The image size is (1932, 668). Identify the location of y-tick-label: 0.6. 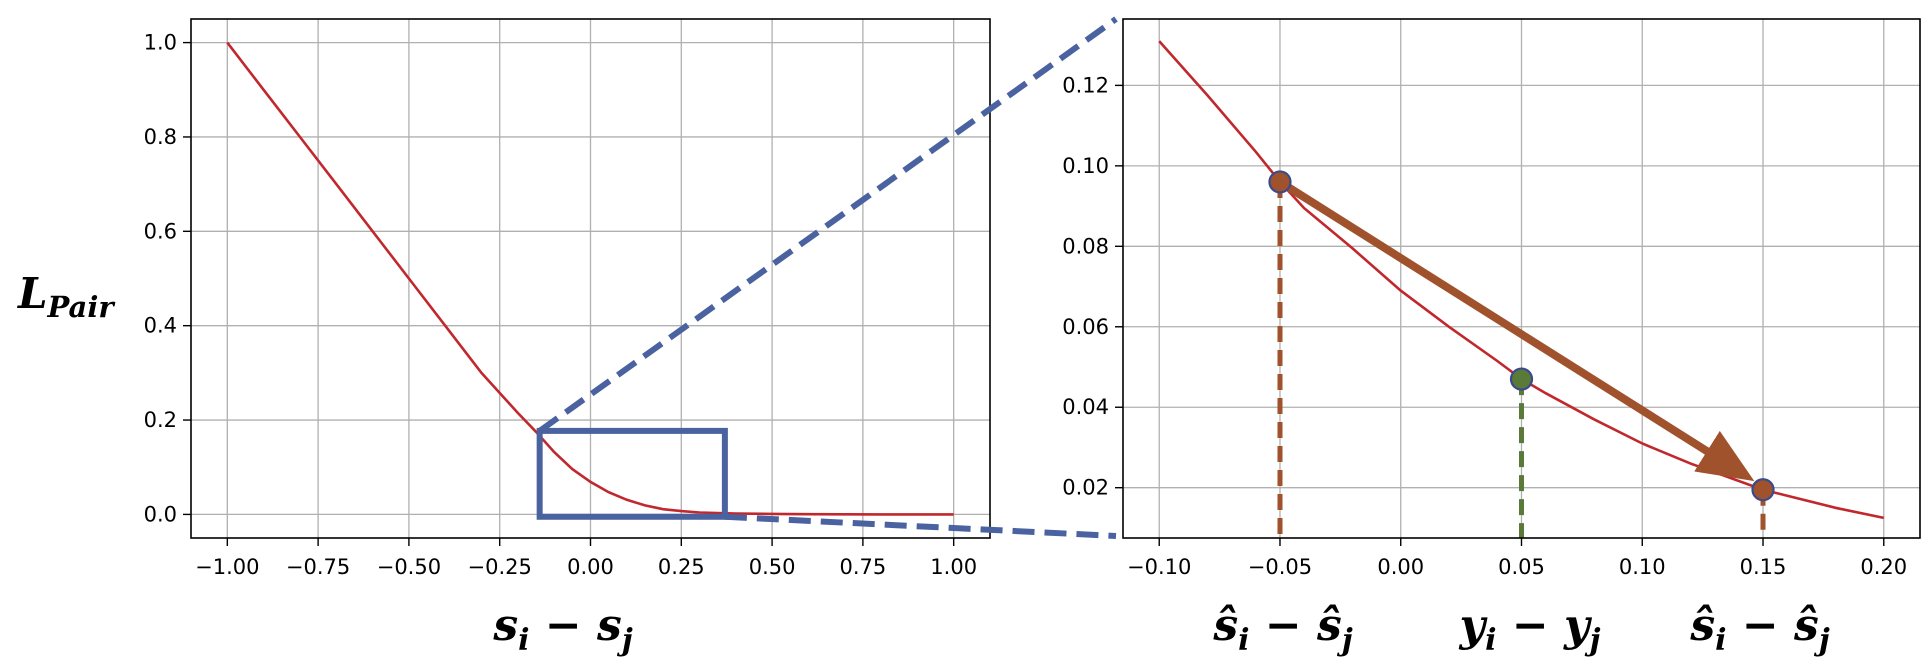
(160, 231).